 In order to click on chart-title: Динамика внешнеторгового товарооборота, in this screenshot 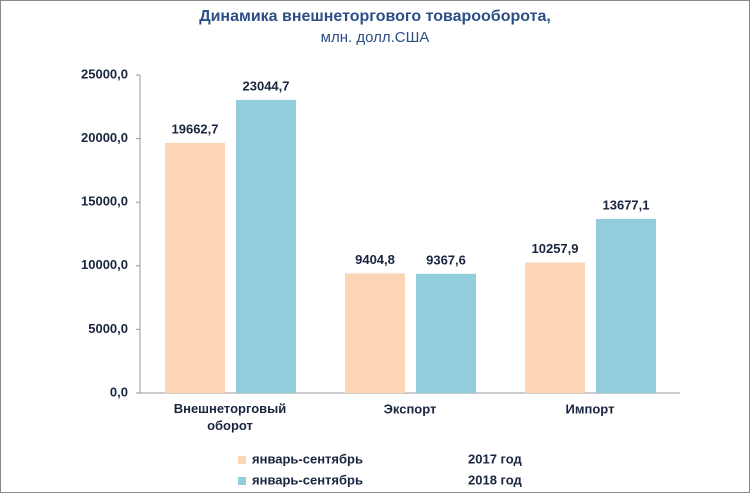, I will do `click(375, 16)`.